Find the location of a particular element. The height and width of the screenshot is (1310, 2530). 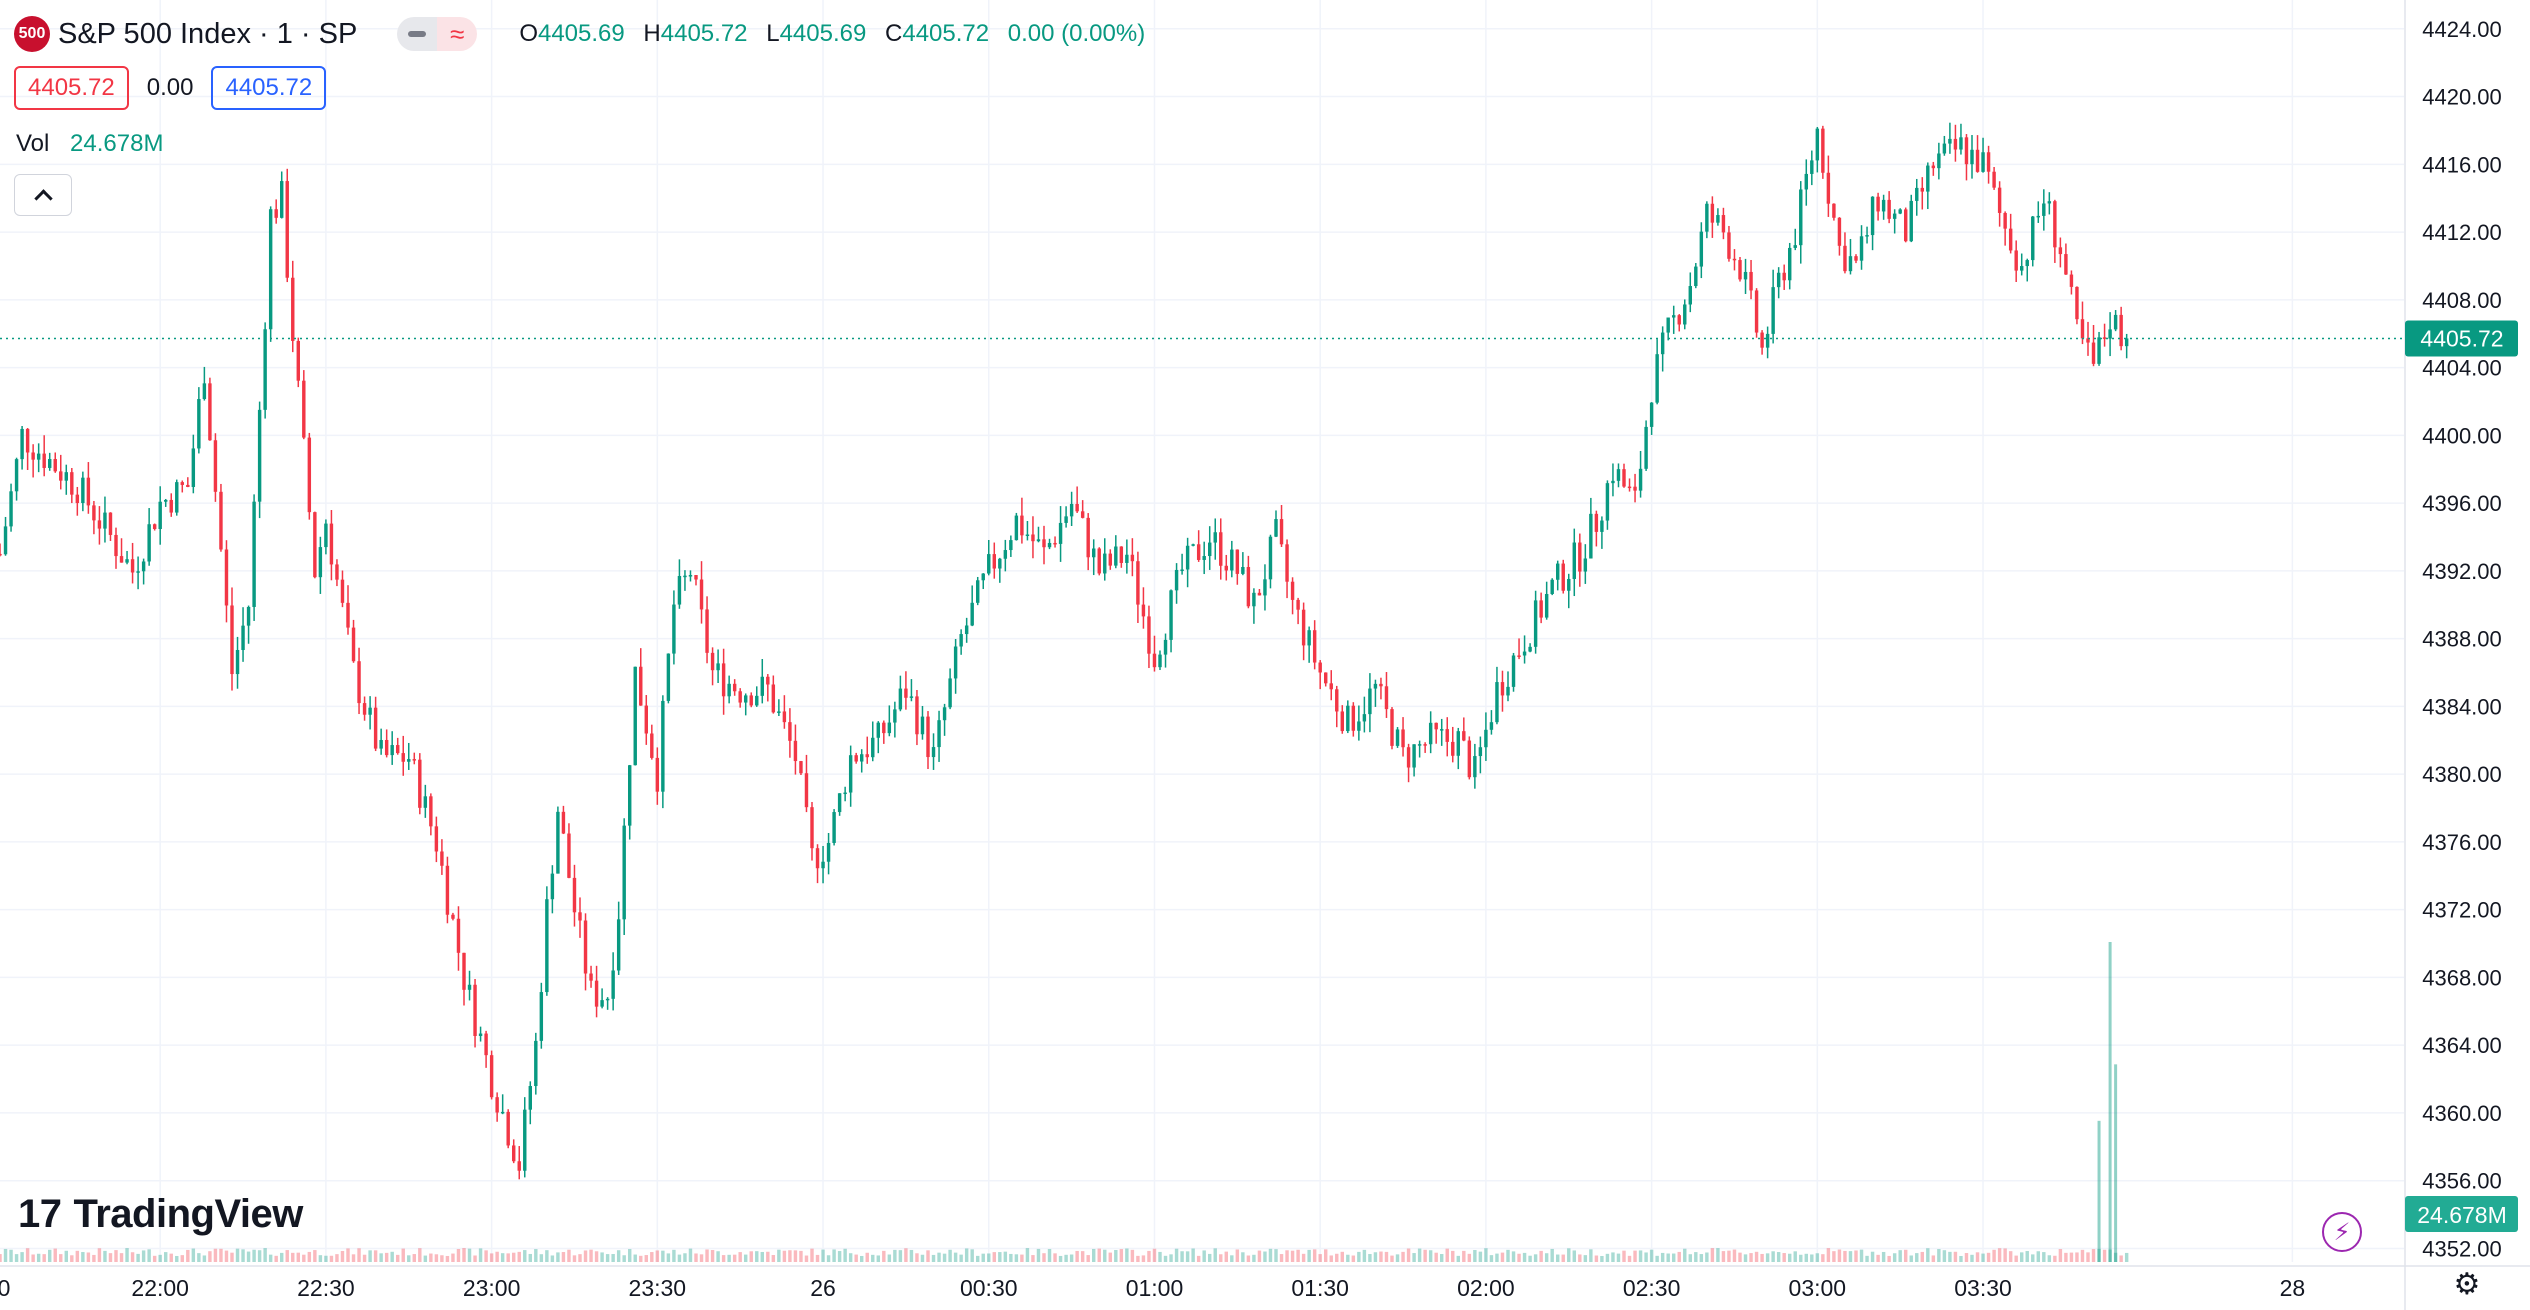

tradingview-logo: 17 TradingView is located at coordinates (160, 1214).